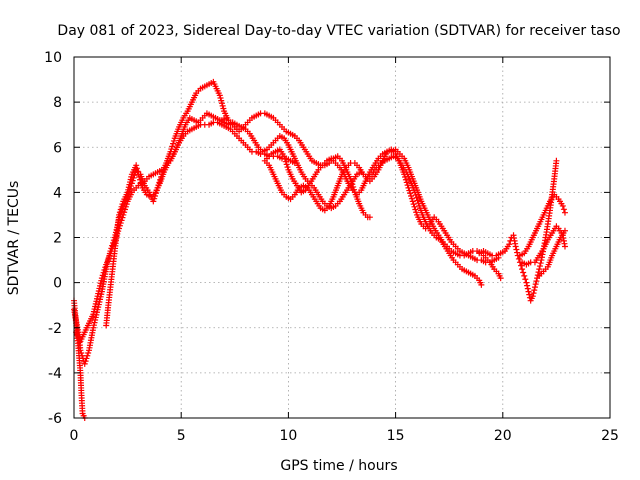 Image resolution: width=640 pixels, height=480 pixels. What do you see at coordinates (396, 436) in the screenshot?
I see `x-tick-label-3: 15` at bounding box center [396, 436].